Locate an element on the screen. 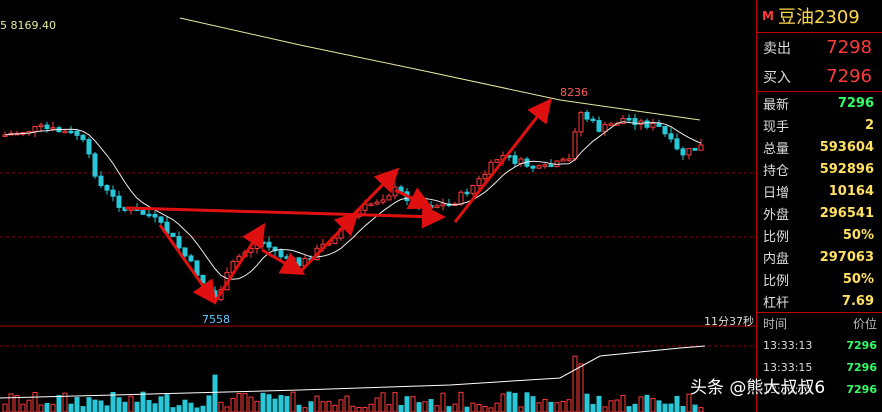  stat-label: 现手 is located at coordinates (776, 127).